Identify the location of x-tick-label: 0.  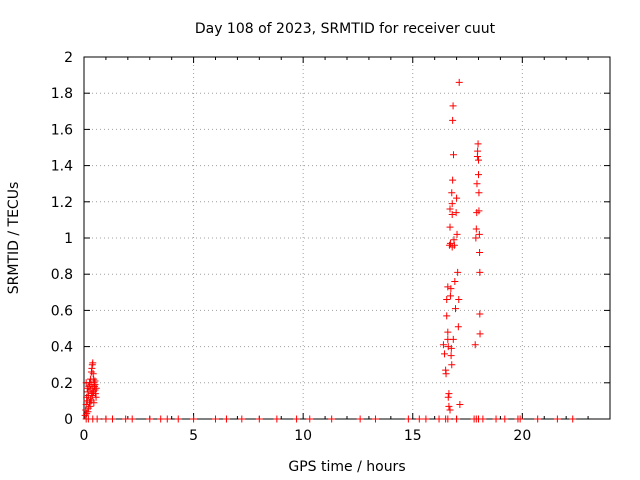
(84, 436).